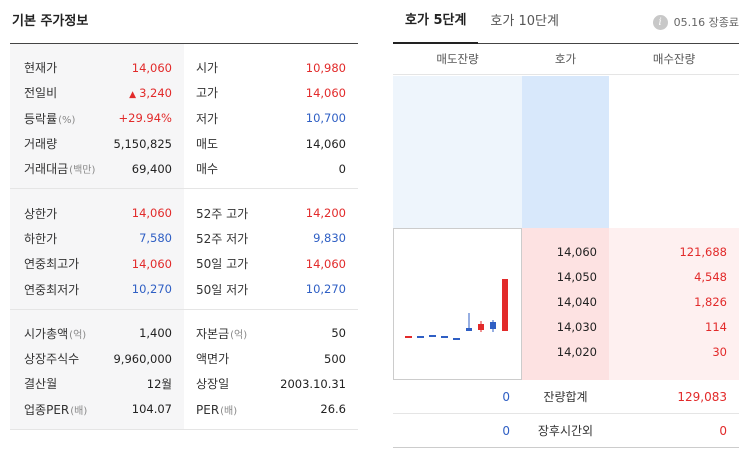 The image size is (756, 458). I want to click on price-header: 호가, so click(565, 59).